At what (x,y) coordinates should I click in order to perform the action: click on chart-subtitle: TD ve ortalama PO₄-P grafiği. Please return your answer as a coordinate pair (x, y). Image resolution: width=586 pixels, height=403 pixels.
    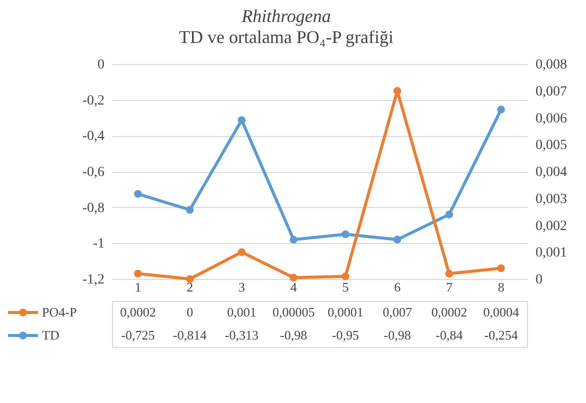
    Looking at the image, I should click on (286, 37).